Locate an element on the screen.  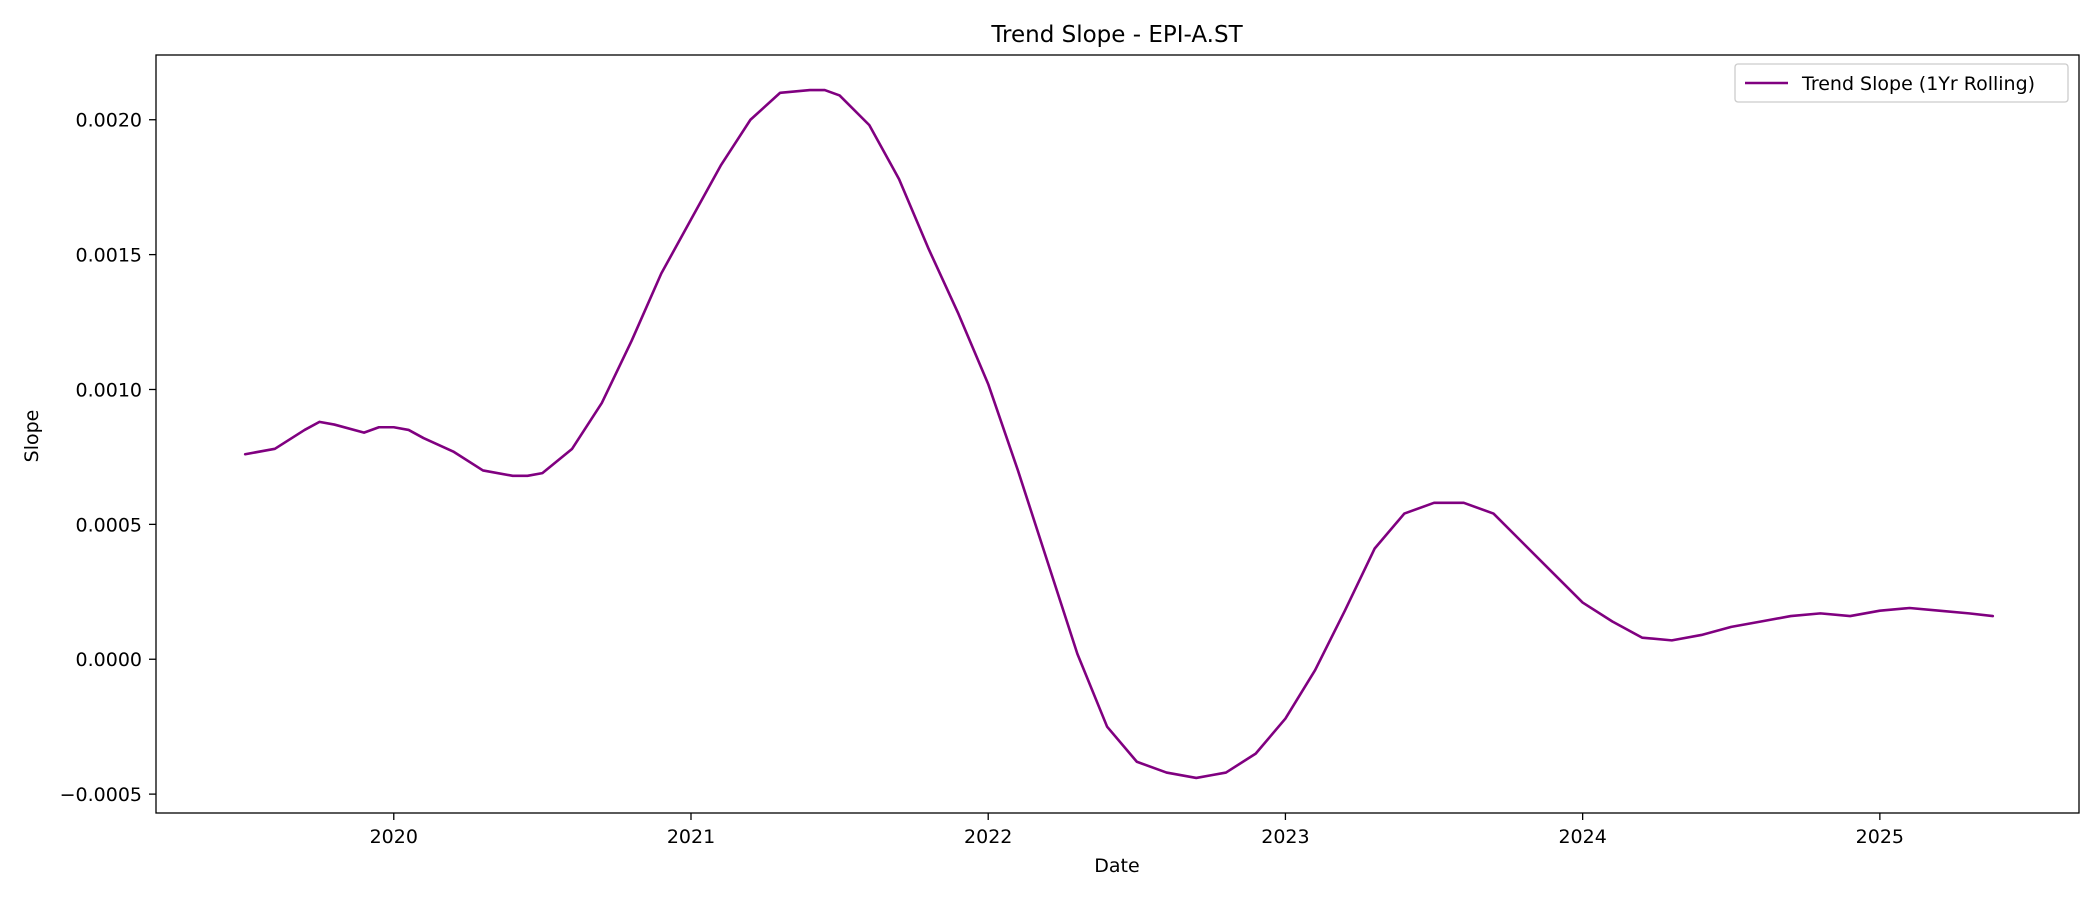
x-tick-label: 2024 is located at coordinates (1582, 837).